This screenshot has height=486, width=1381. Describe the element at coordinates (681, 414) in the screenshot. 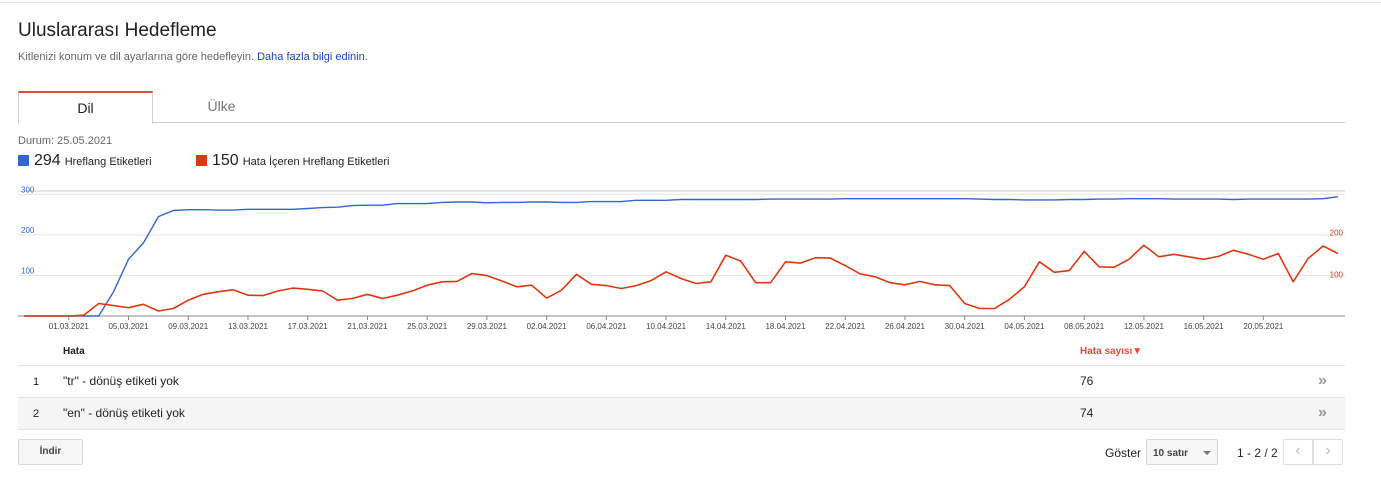

I see `table-row: 2 "en" - dönüş etiketi yok 74 »` at that location.